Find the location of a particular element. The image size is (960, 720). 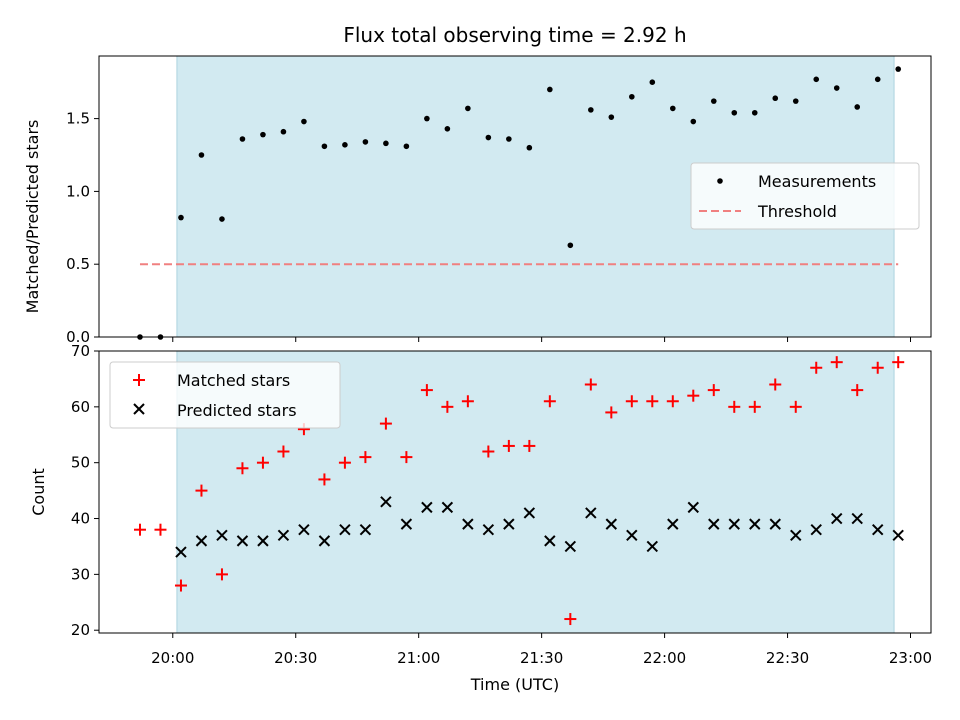

y-tick-label: 40 is located at coordinates (80, 519).